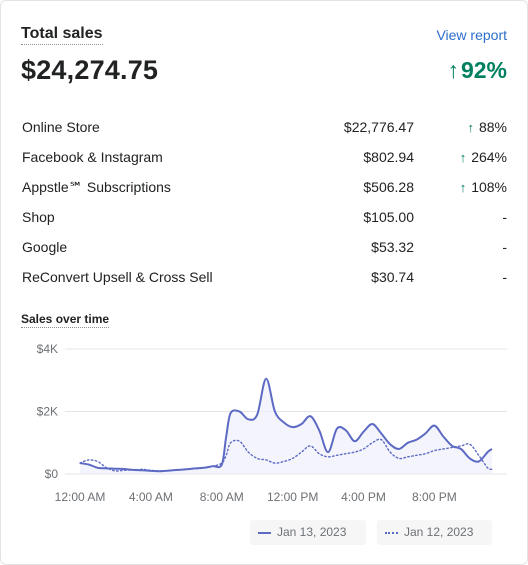 The image size is (528, 565). Describe the element at coordinates (65, 320) in the screenshot. I see `chart-title: Sales over time` at that location.